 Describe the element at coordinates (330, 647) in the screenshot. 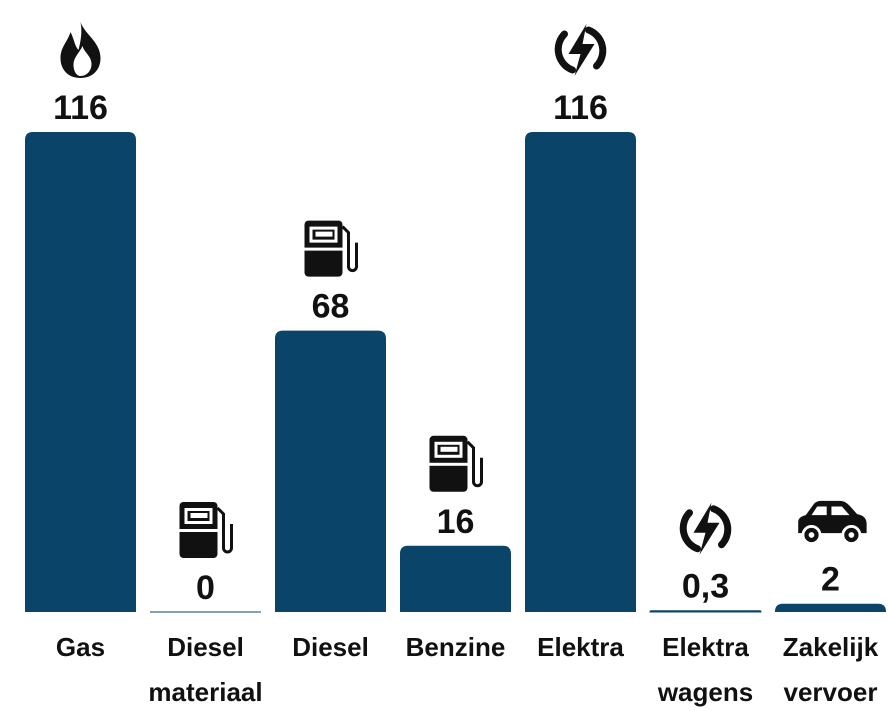

I see `category-label: Diesel` at that location.